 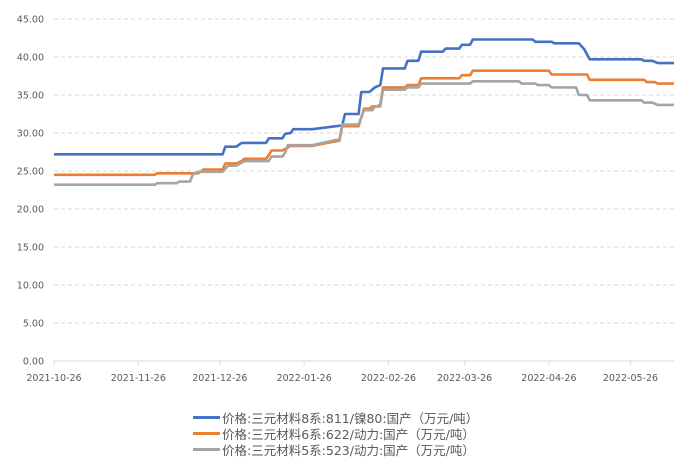 What do you see at coordinates (30, 20) in the screenshot?
I see `y-tick-label: 45.00` at bounding box center [30, 20].